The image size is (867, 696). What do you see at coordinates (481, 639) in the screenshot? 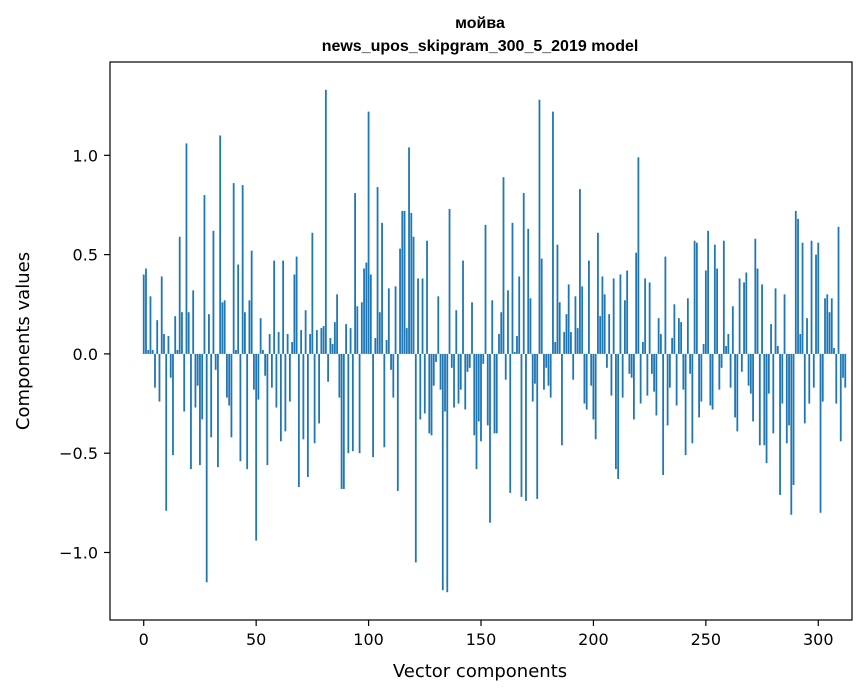
I see `x-tick-label: 150` at bounding box center [481, 639].